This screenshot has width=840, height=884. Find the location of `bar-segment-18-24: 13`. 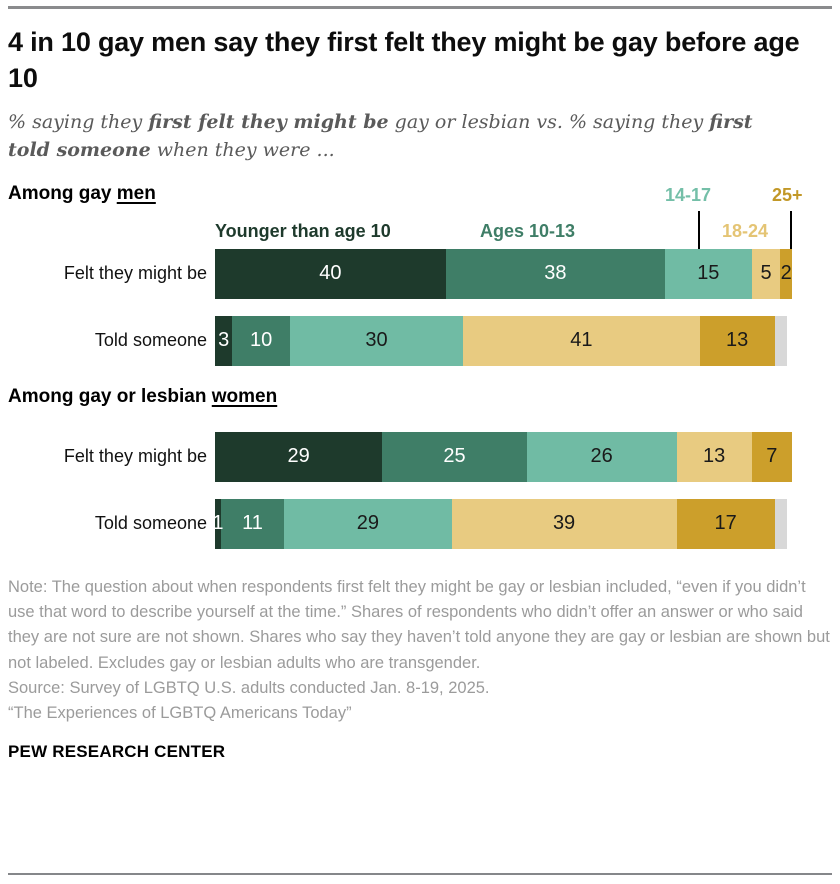

bar-segment-18-24: 13 is located at coordinates (714, 456).